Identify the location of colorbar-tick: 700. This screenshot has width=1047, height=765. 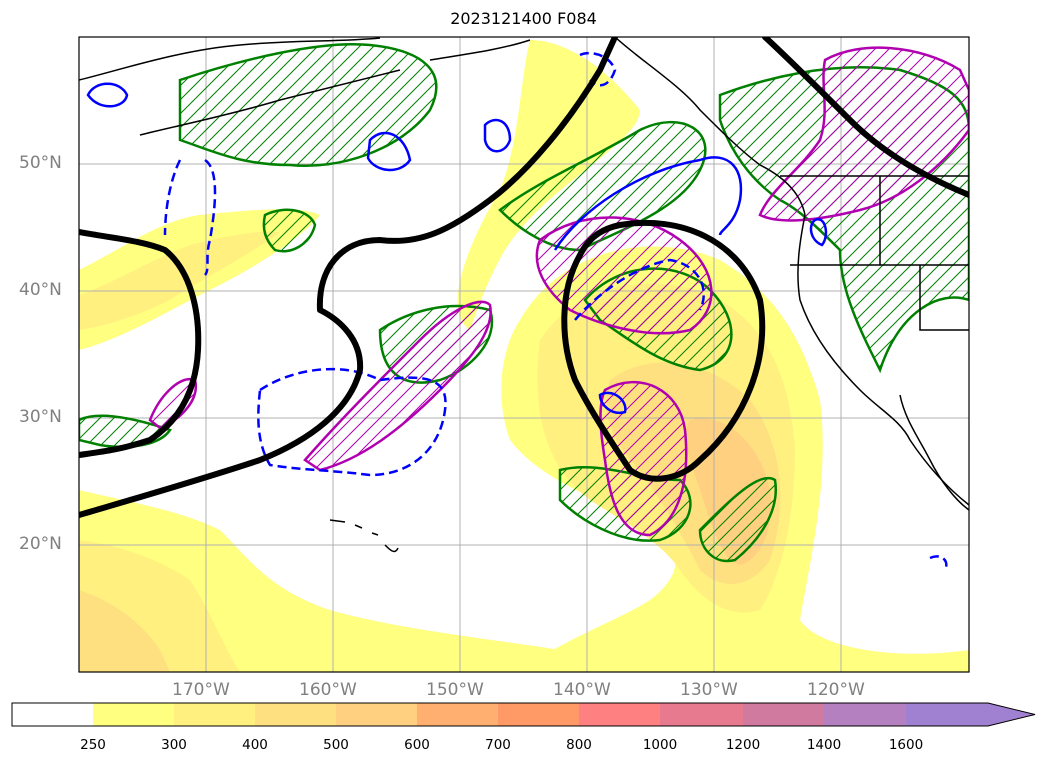
(498, 745).